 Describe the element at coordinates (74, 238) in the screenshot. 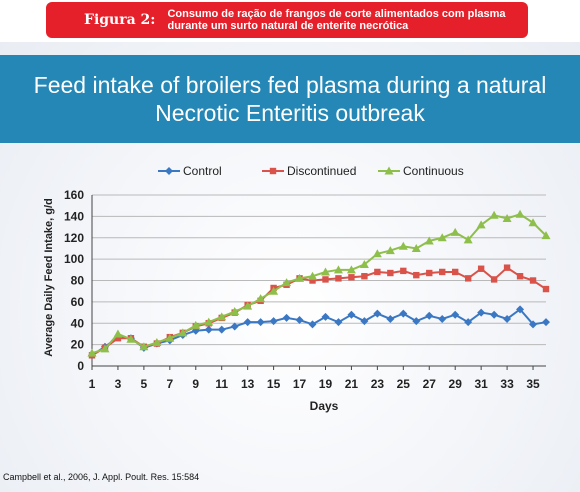

I see `y-tick-label: 120` at that location.